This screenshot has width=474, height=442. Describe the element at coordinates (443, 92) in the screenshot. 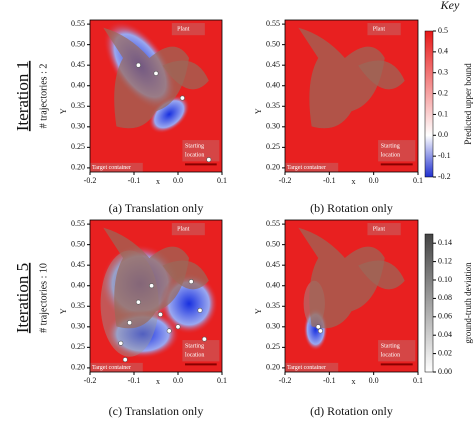

I see `colorbar-tick-label: 0.2` at that location.